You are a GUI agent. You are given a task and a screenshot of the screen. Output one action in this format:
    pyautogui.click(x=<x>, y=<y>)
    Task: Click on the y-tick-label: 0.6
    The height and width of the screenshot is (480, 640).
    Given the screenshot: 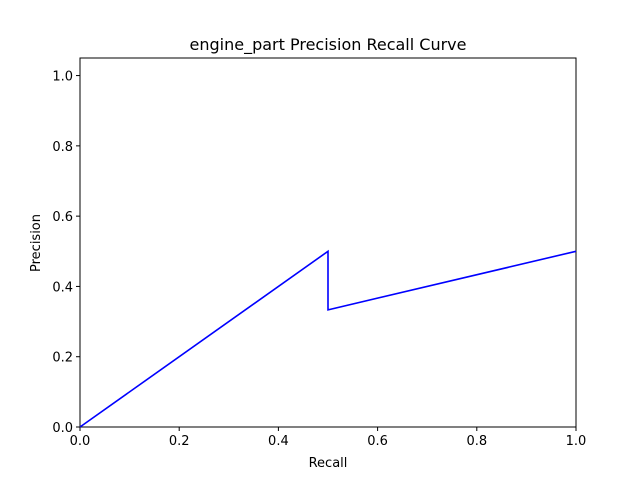 What is the action you would take?
    pyautogui.click(x=62, y=217)
    